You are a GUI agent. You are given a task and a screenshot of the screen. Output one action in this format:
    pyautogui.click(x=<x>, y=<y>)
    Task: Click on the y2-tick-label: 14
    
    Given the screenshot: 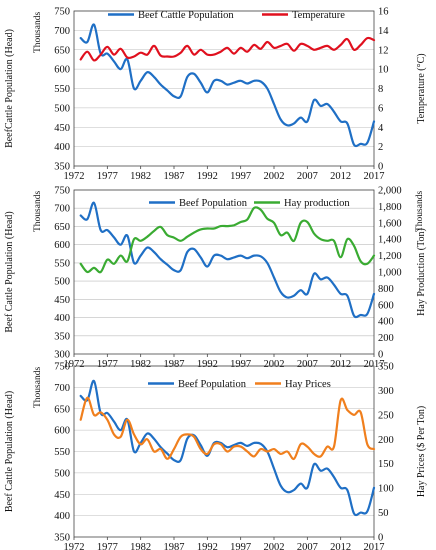 What is the action you would take?
    pyautogui.click(x=383, y=31)
    